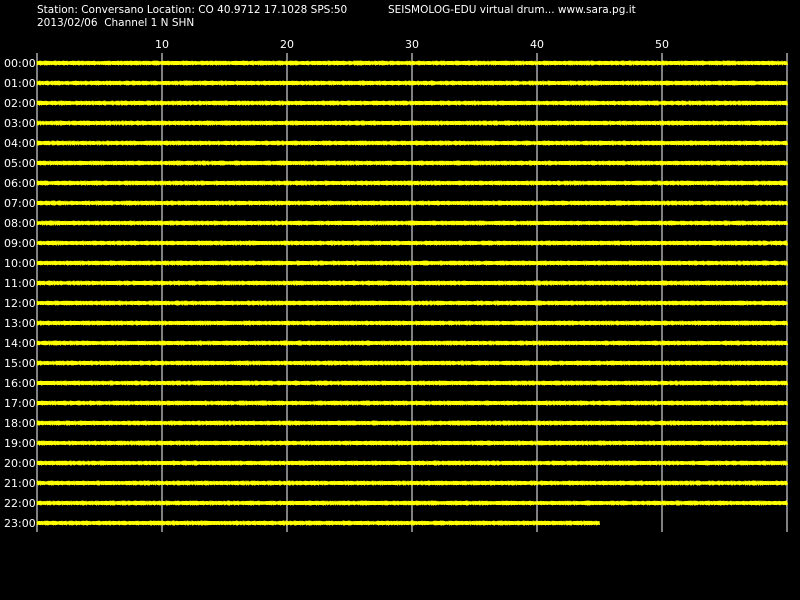 This screenshot has width=800, height=600. What do you see at coordinates (20, 63) in the screenshot?
I see `hour-label: 00:00` at bounding box center [20, 63].